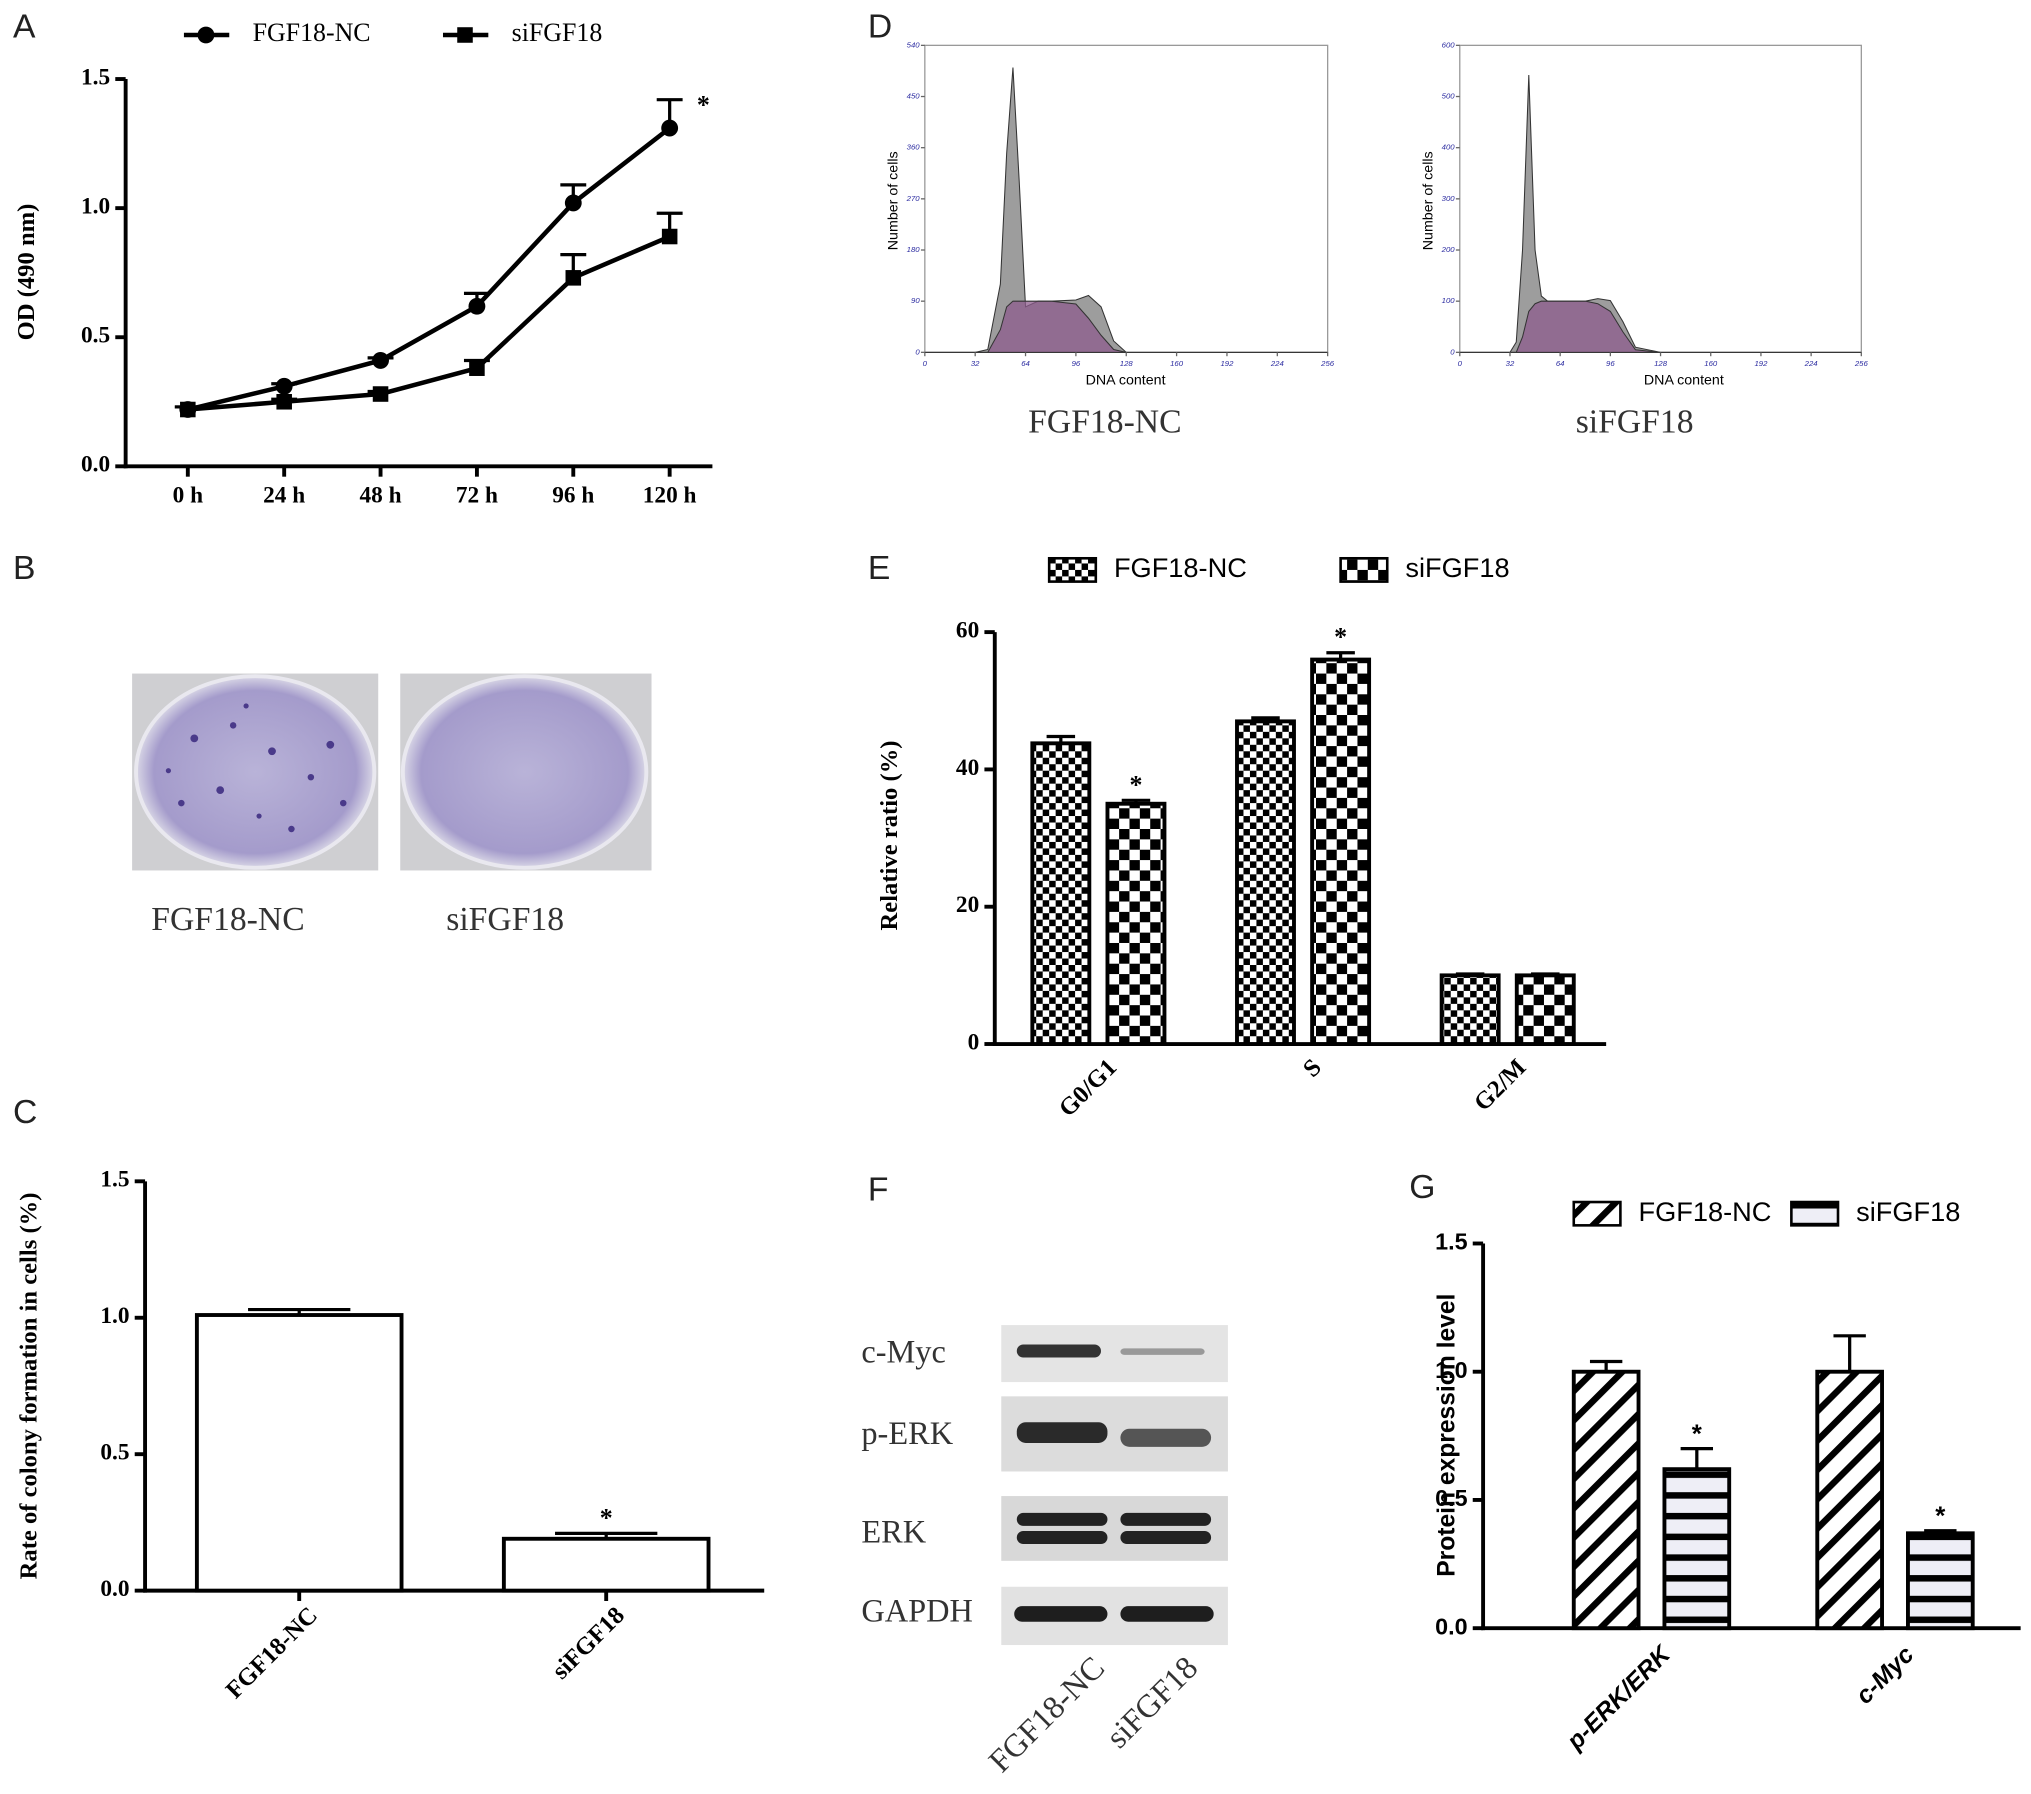 The width and height of the screenshot is (2031, 1794). I want to click on blot-image, so click(1114, 1485).